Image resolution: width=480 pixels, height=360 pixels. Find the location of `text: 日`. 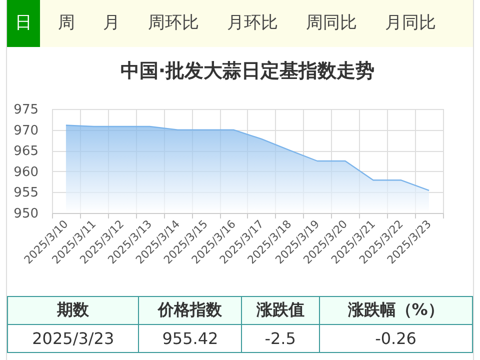

text: 日 is located at coordinates (23, 23).